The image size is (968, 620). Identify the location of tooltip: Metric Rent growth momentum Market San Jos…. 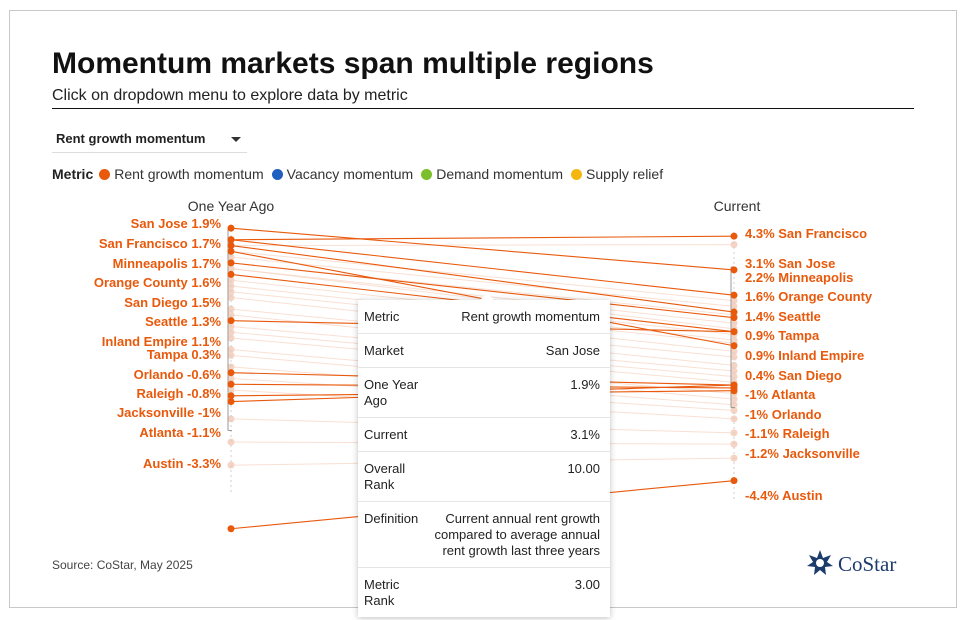
(484, 455).